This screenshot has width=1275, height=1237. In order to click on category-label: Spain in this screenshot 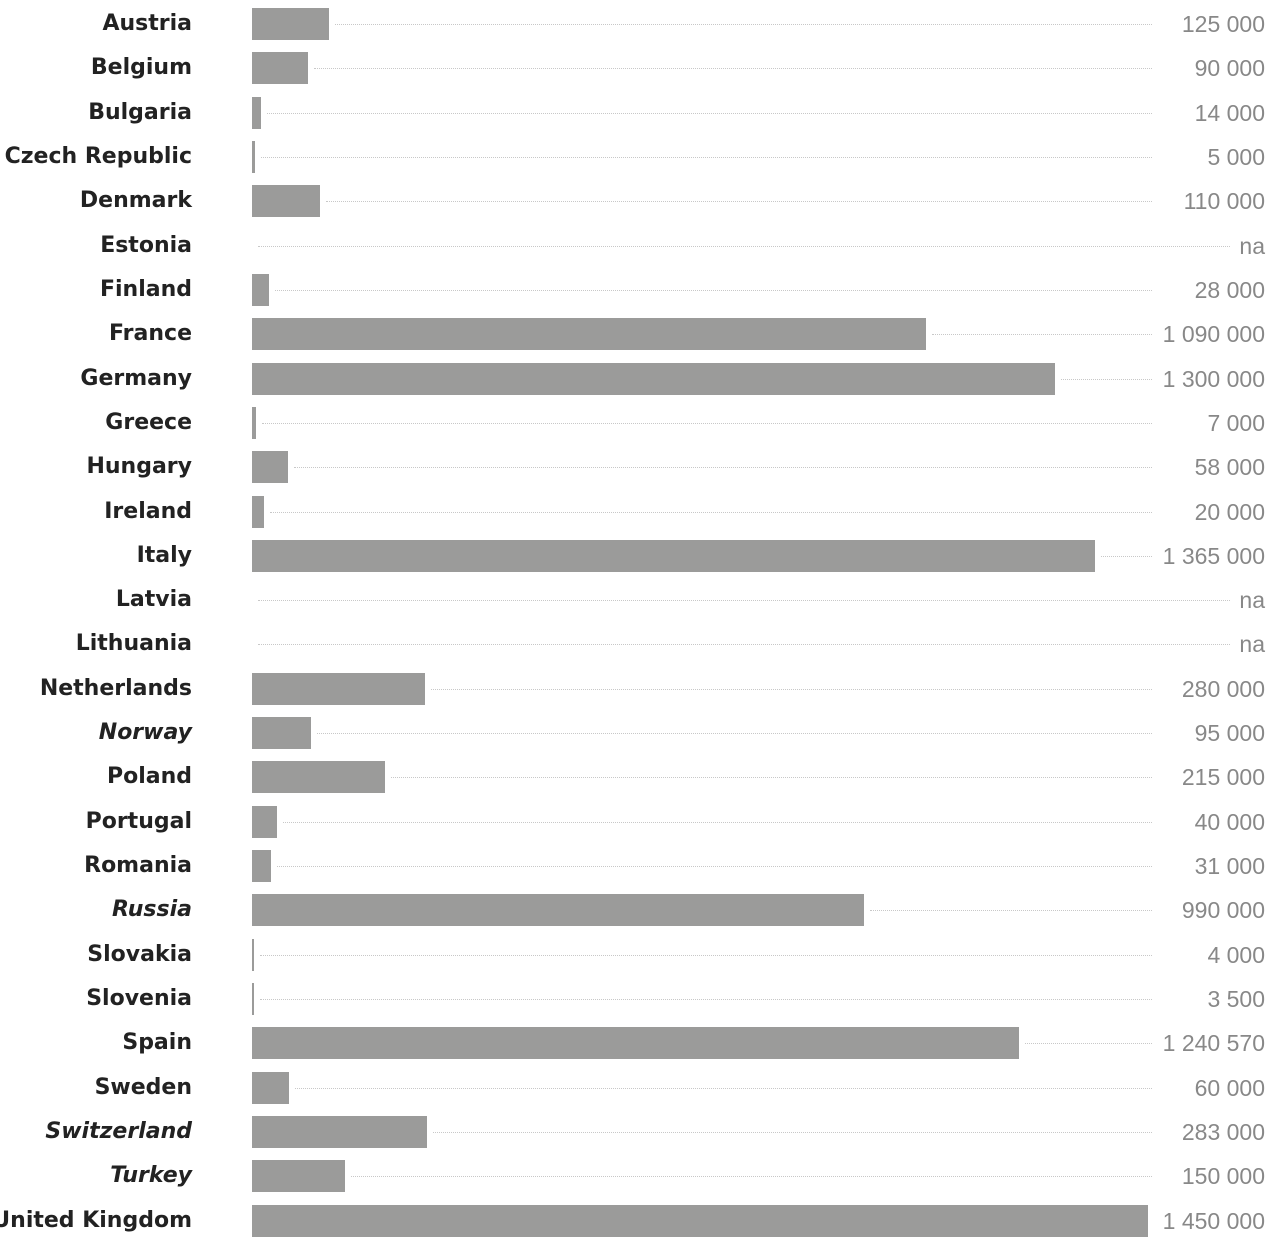, I will do `click(157, 1043)`.